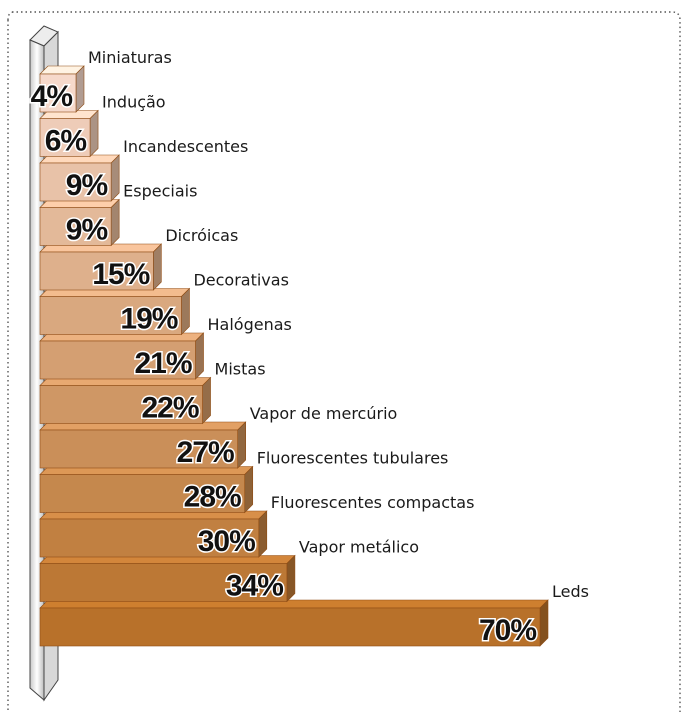  Describe the element at coordinates (167, 578) in the screenshot. I see `bar-vapor-metalico` at that location.